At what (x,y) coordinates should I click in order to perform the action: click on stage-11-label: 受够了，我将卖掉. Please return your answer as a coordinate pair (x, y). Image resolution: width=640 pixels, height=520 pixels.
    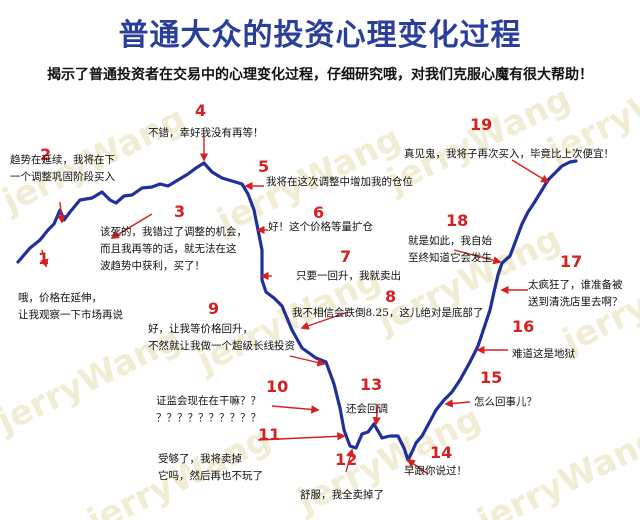
    Looking at the image, I should click on (200, 458).